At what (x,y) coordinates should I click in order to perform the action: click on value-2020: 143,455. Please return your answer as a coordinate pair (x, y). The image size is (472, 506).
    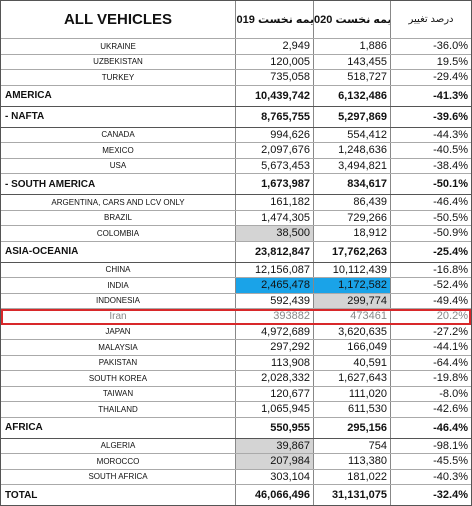
    Looking at the image, I should click on (352, 61).